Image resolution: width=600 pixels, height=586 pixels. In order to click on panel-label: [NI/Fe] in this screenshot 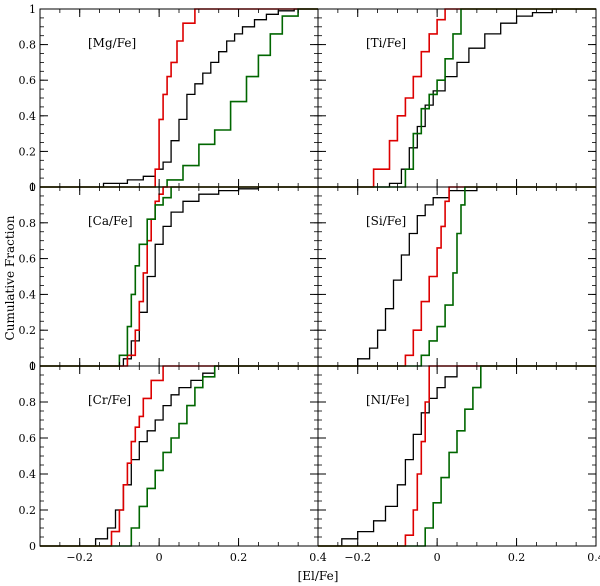, I will do `click(387, 400)`.